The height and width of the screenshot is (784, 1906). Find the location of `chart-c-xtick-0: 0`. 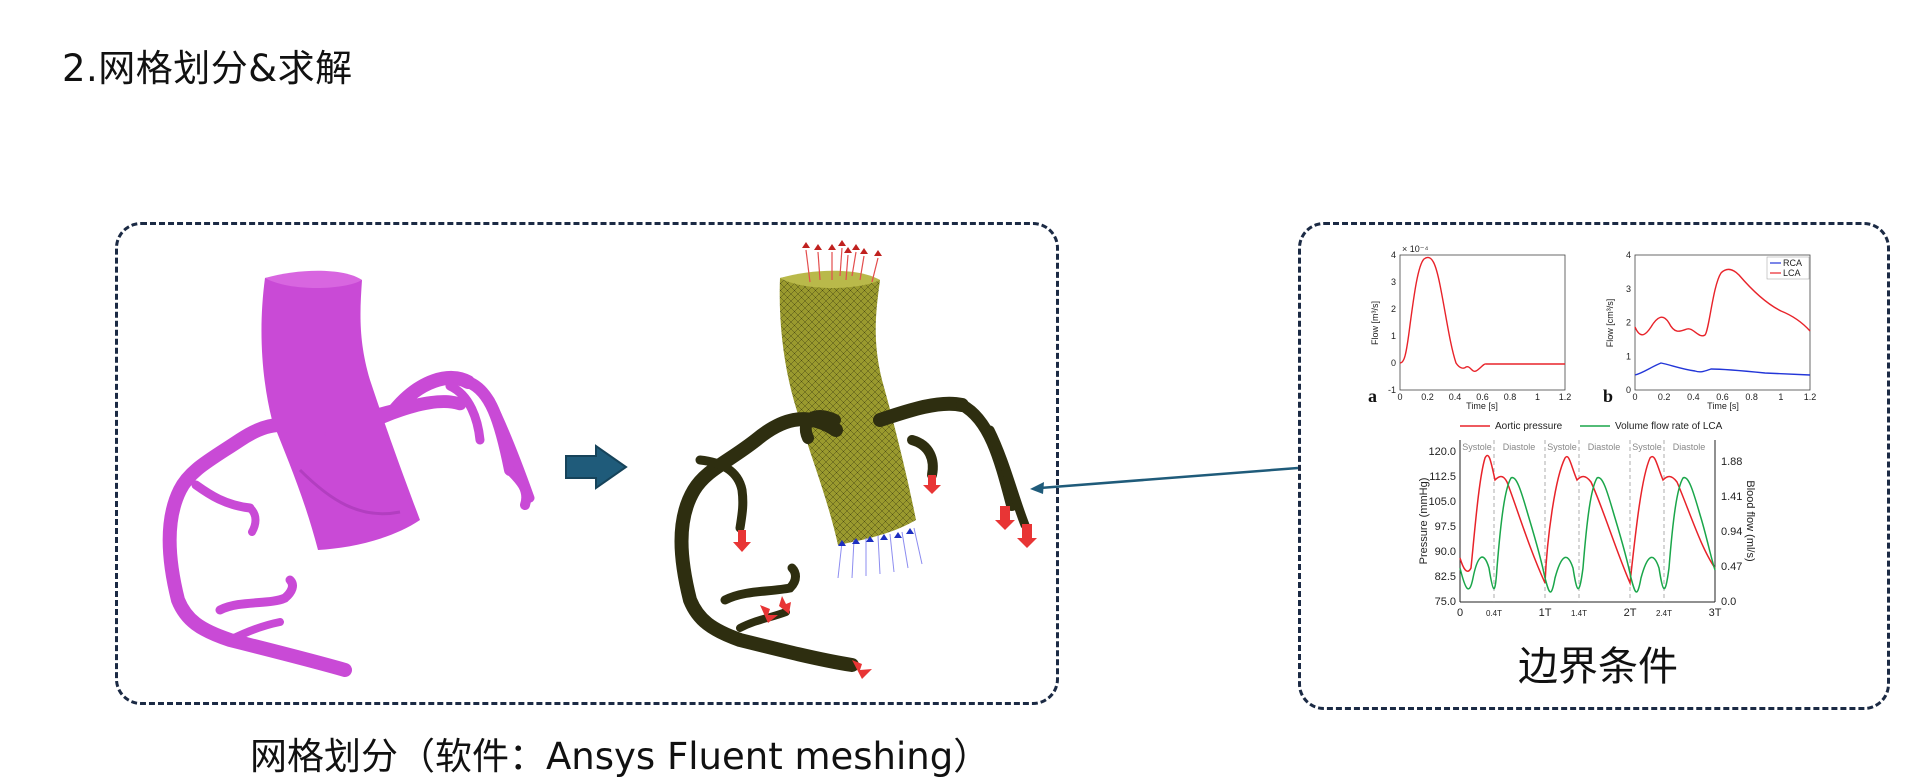

chart-c-xtick-0: 0 is located at coordinates (1460, 613).